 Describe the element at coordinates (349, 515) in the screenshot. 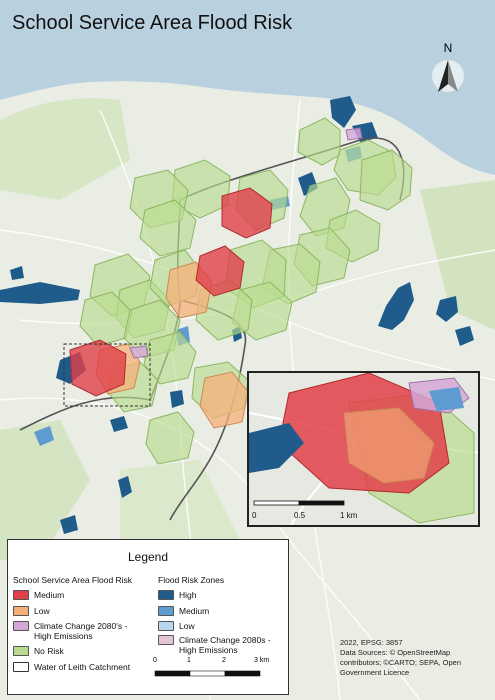

I see `inset-scale-tick: 1 km` at that location.